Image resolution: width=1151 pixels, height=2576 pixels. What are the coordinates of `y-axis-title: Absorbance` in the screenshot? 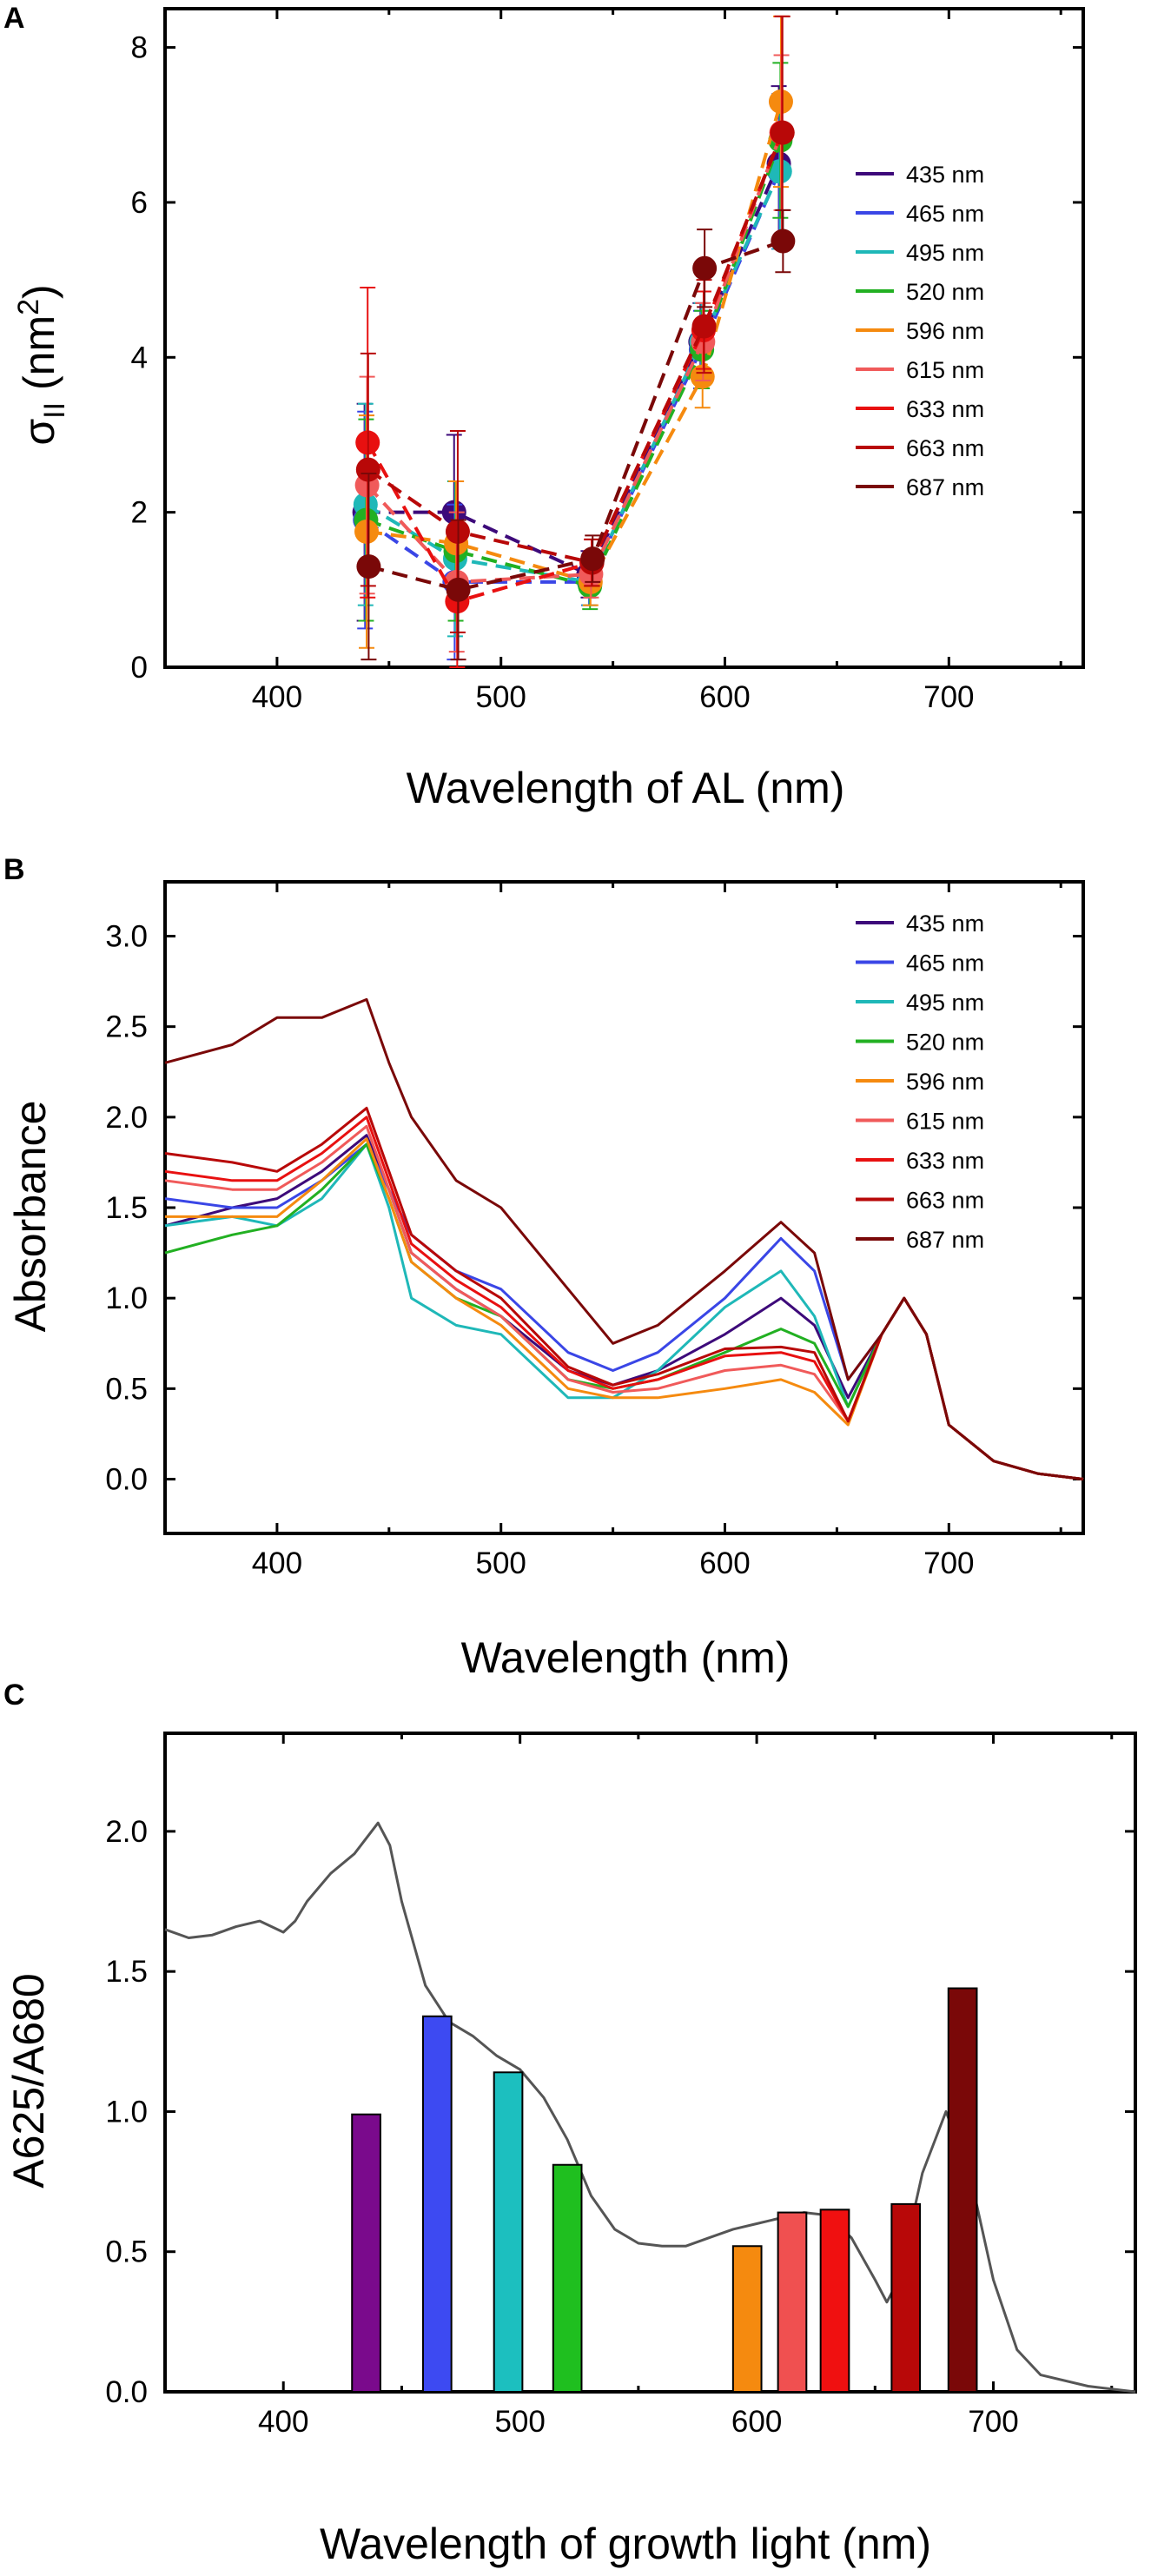 It's located at (30, 1217).